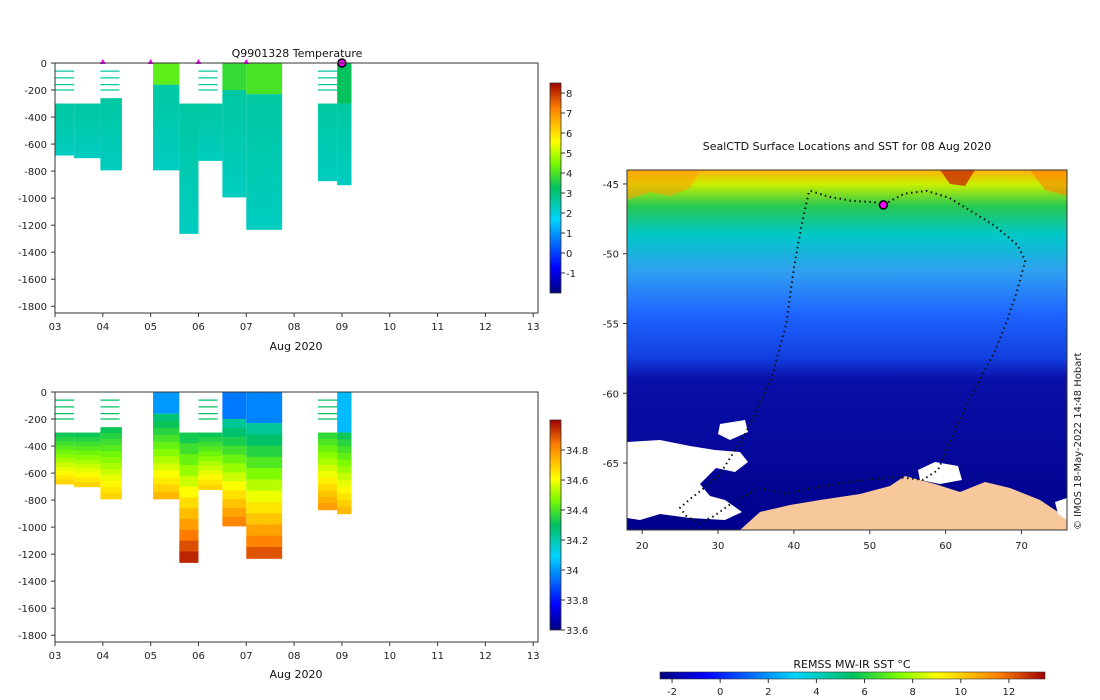 This screenshot has height=700, width=1100. Describe the element at coordinates (577, 511) in the screenshot. I see `colorbar-tick-label: 34.4` at that location.